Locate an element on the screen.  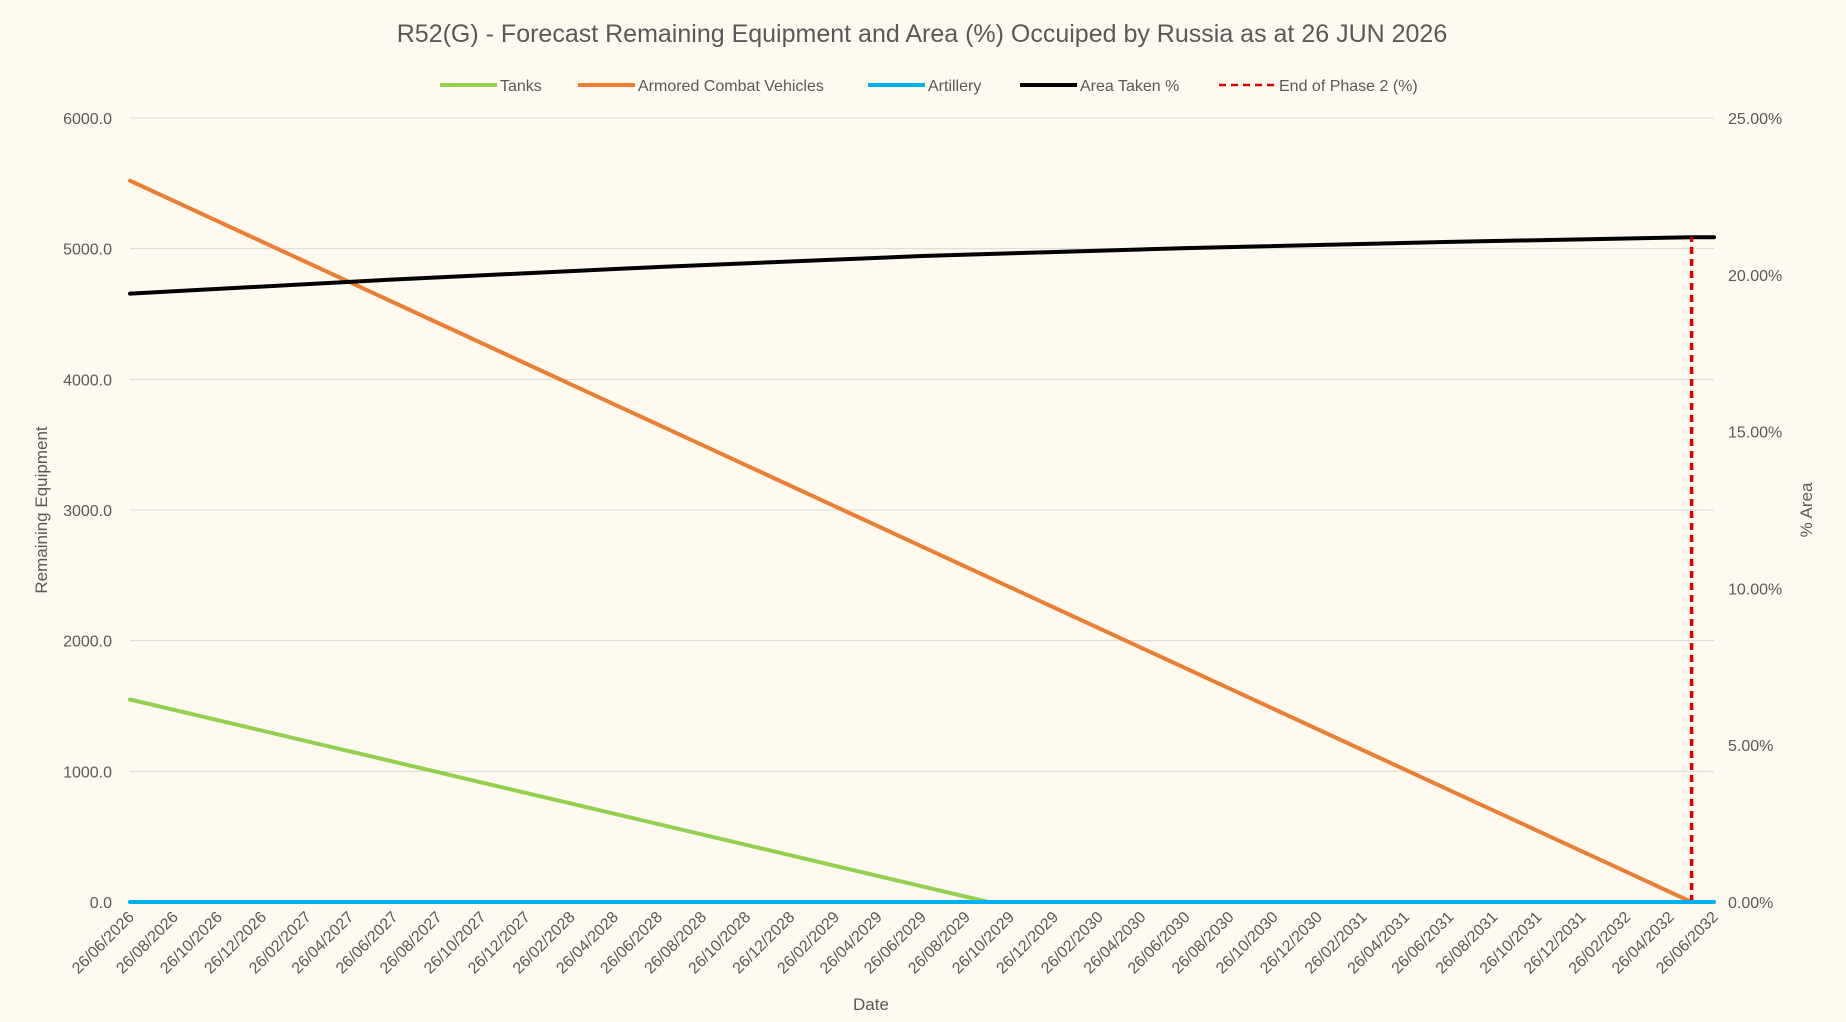
y-axis-title: Remaining Equipment is located at coordinates (41, 510).